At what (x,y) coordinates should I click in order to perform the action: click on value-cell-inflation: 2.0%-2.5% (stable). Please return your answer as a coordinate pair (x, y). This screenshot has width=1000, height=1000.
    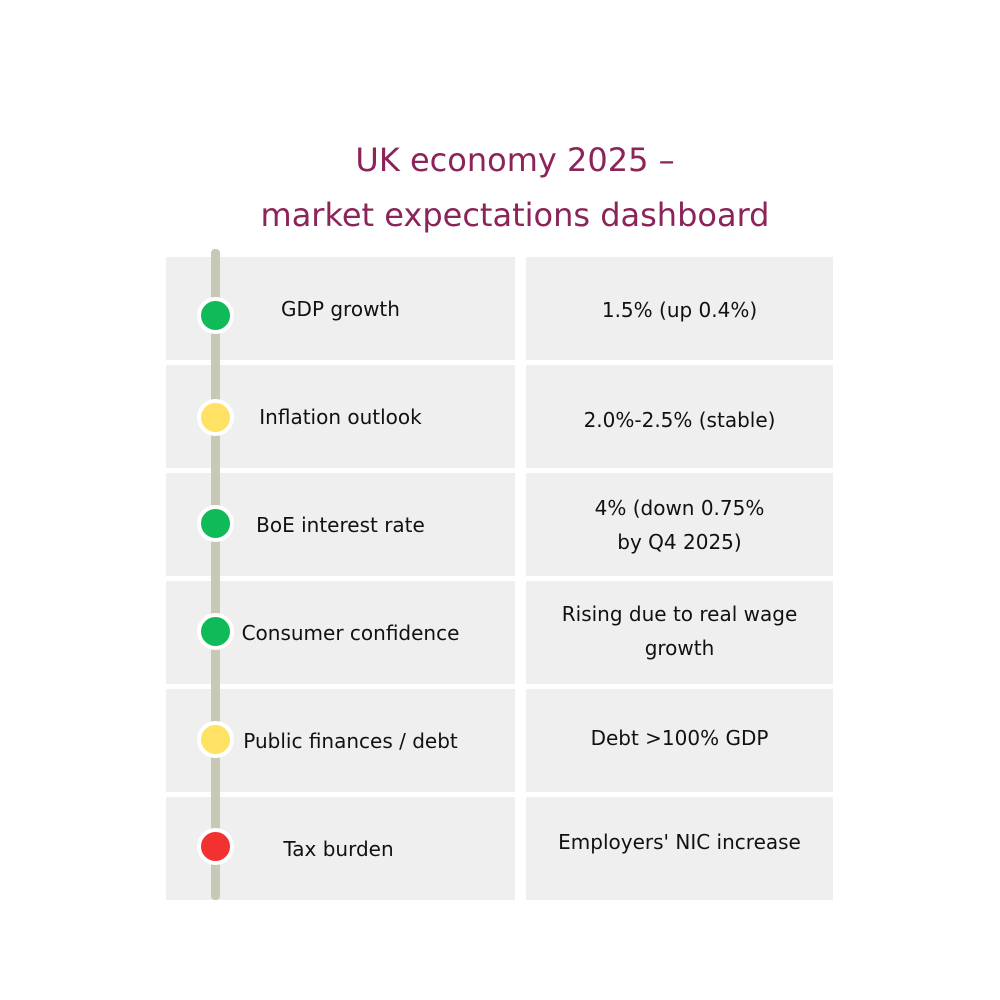
    Looking at the image, I should click on (679, 416).